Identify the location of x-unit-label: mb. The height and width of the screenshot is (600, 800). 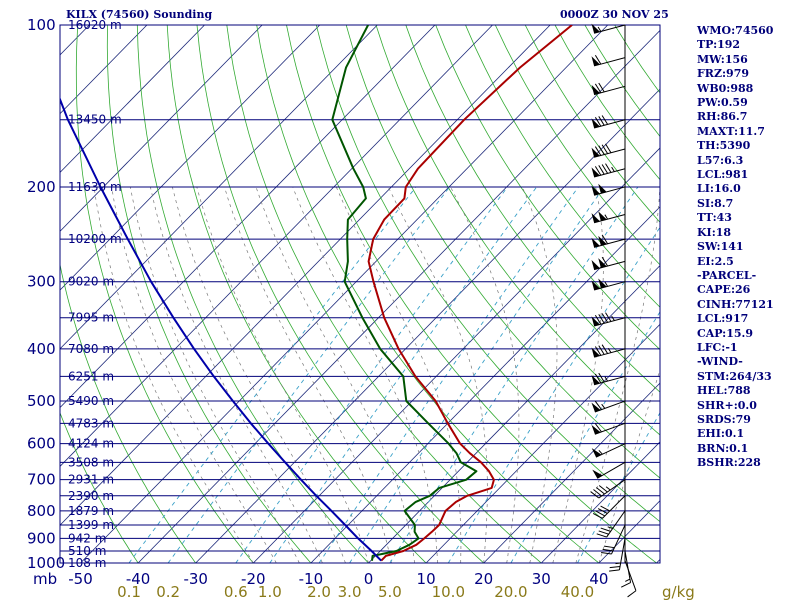
(45, 579).